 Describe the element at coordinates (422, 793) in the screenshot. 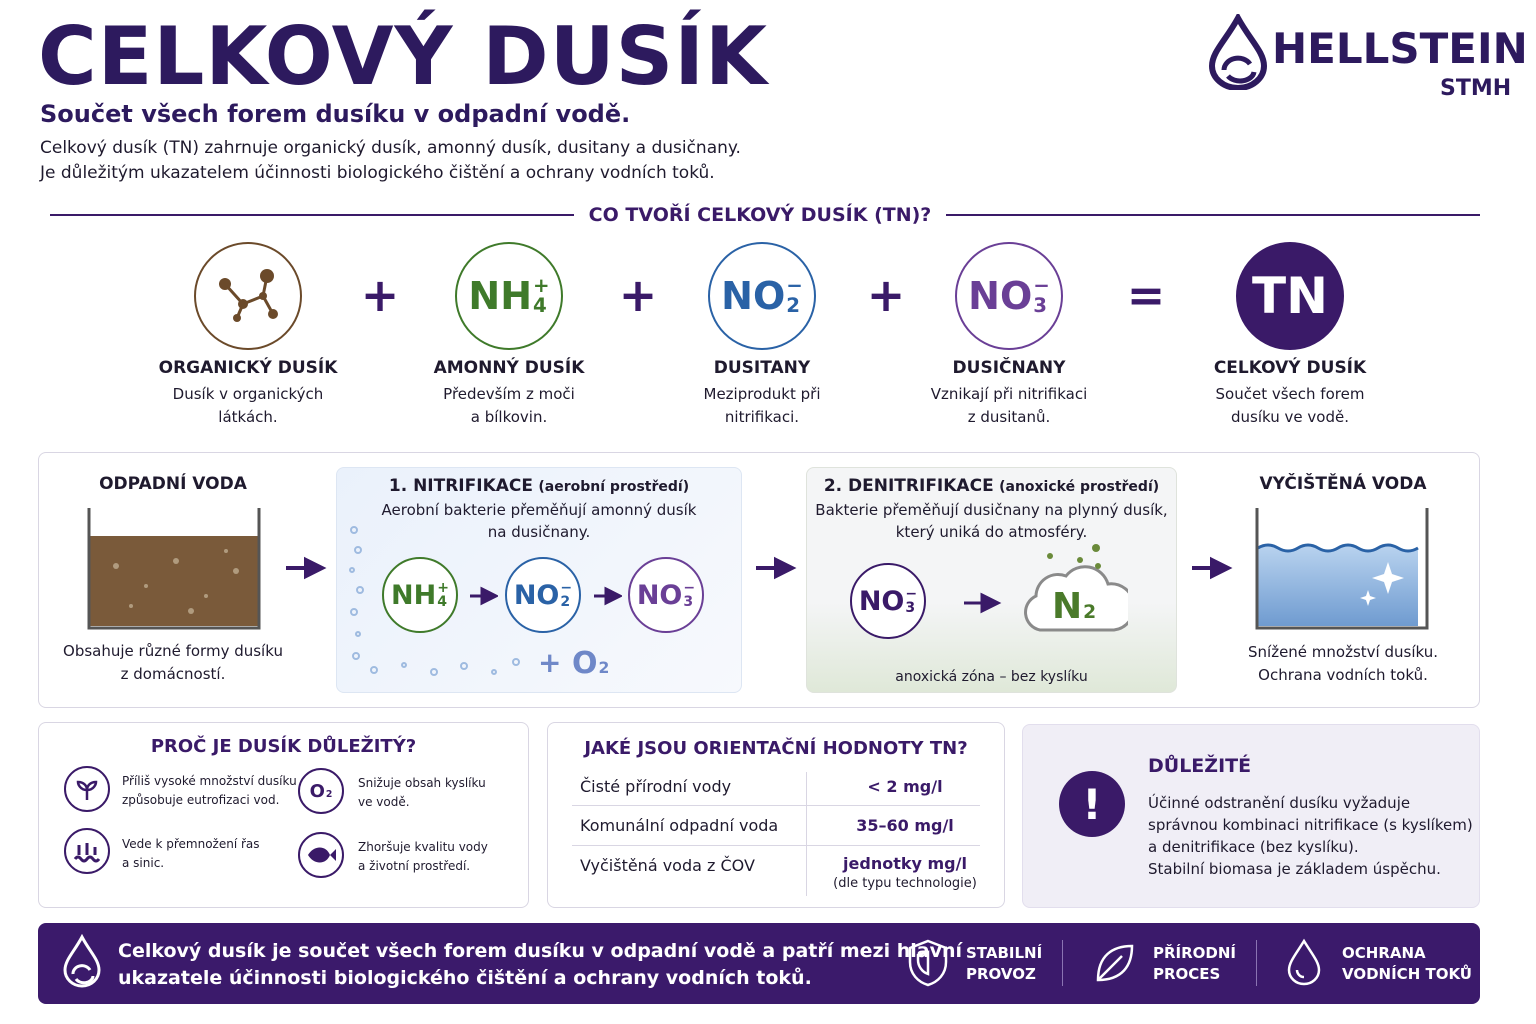

I see `why-text: Snižuje obsah kyslíku ve vodě.` at that location.